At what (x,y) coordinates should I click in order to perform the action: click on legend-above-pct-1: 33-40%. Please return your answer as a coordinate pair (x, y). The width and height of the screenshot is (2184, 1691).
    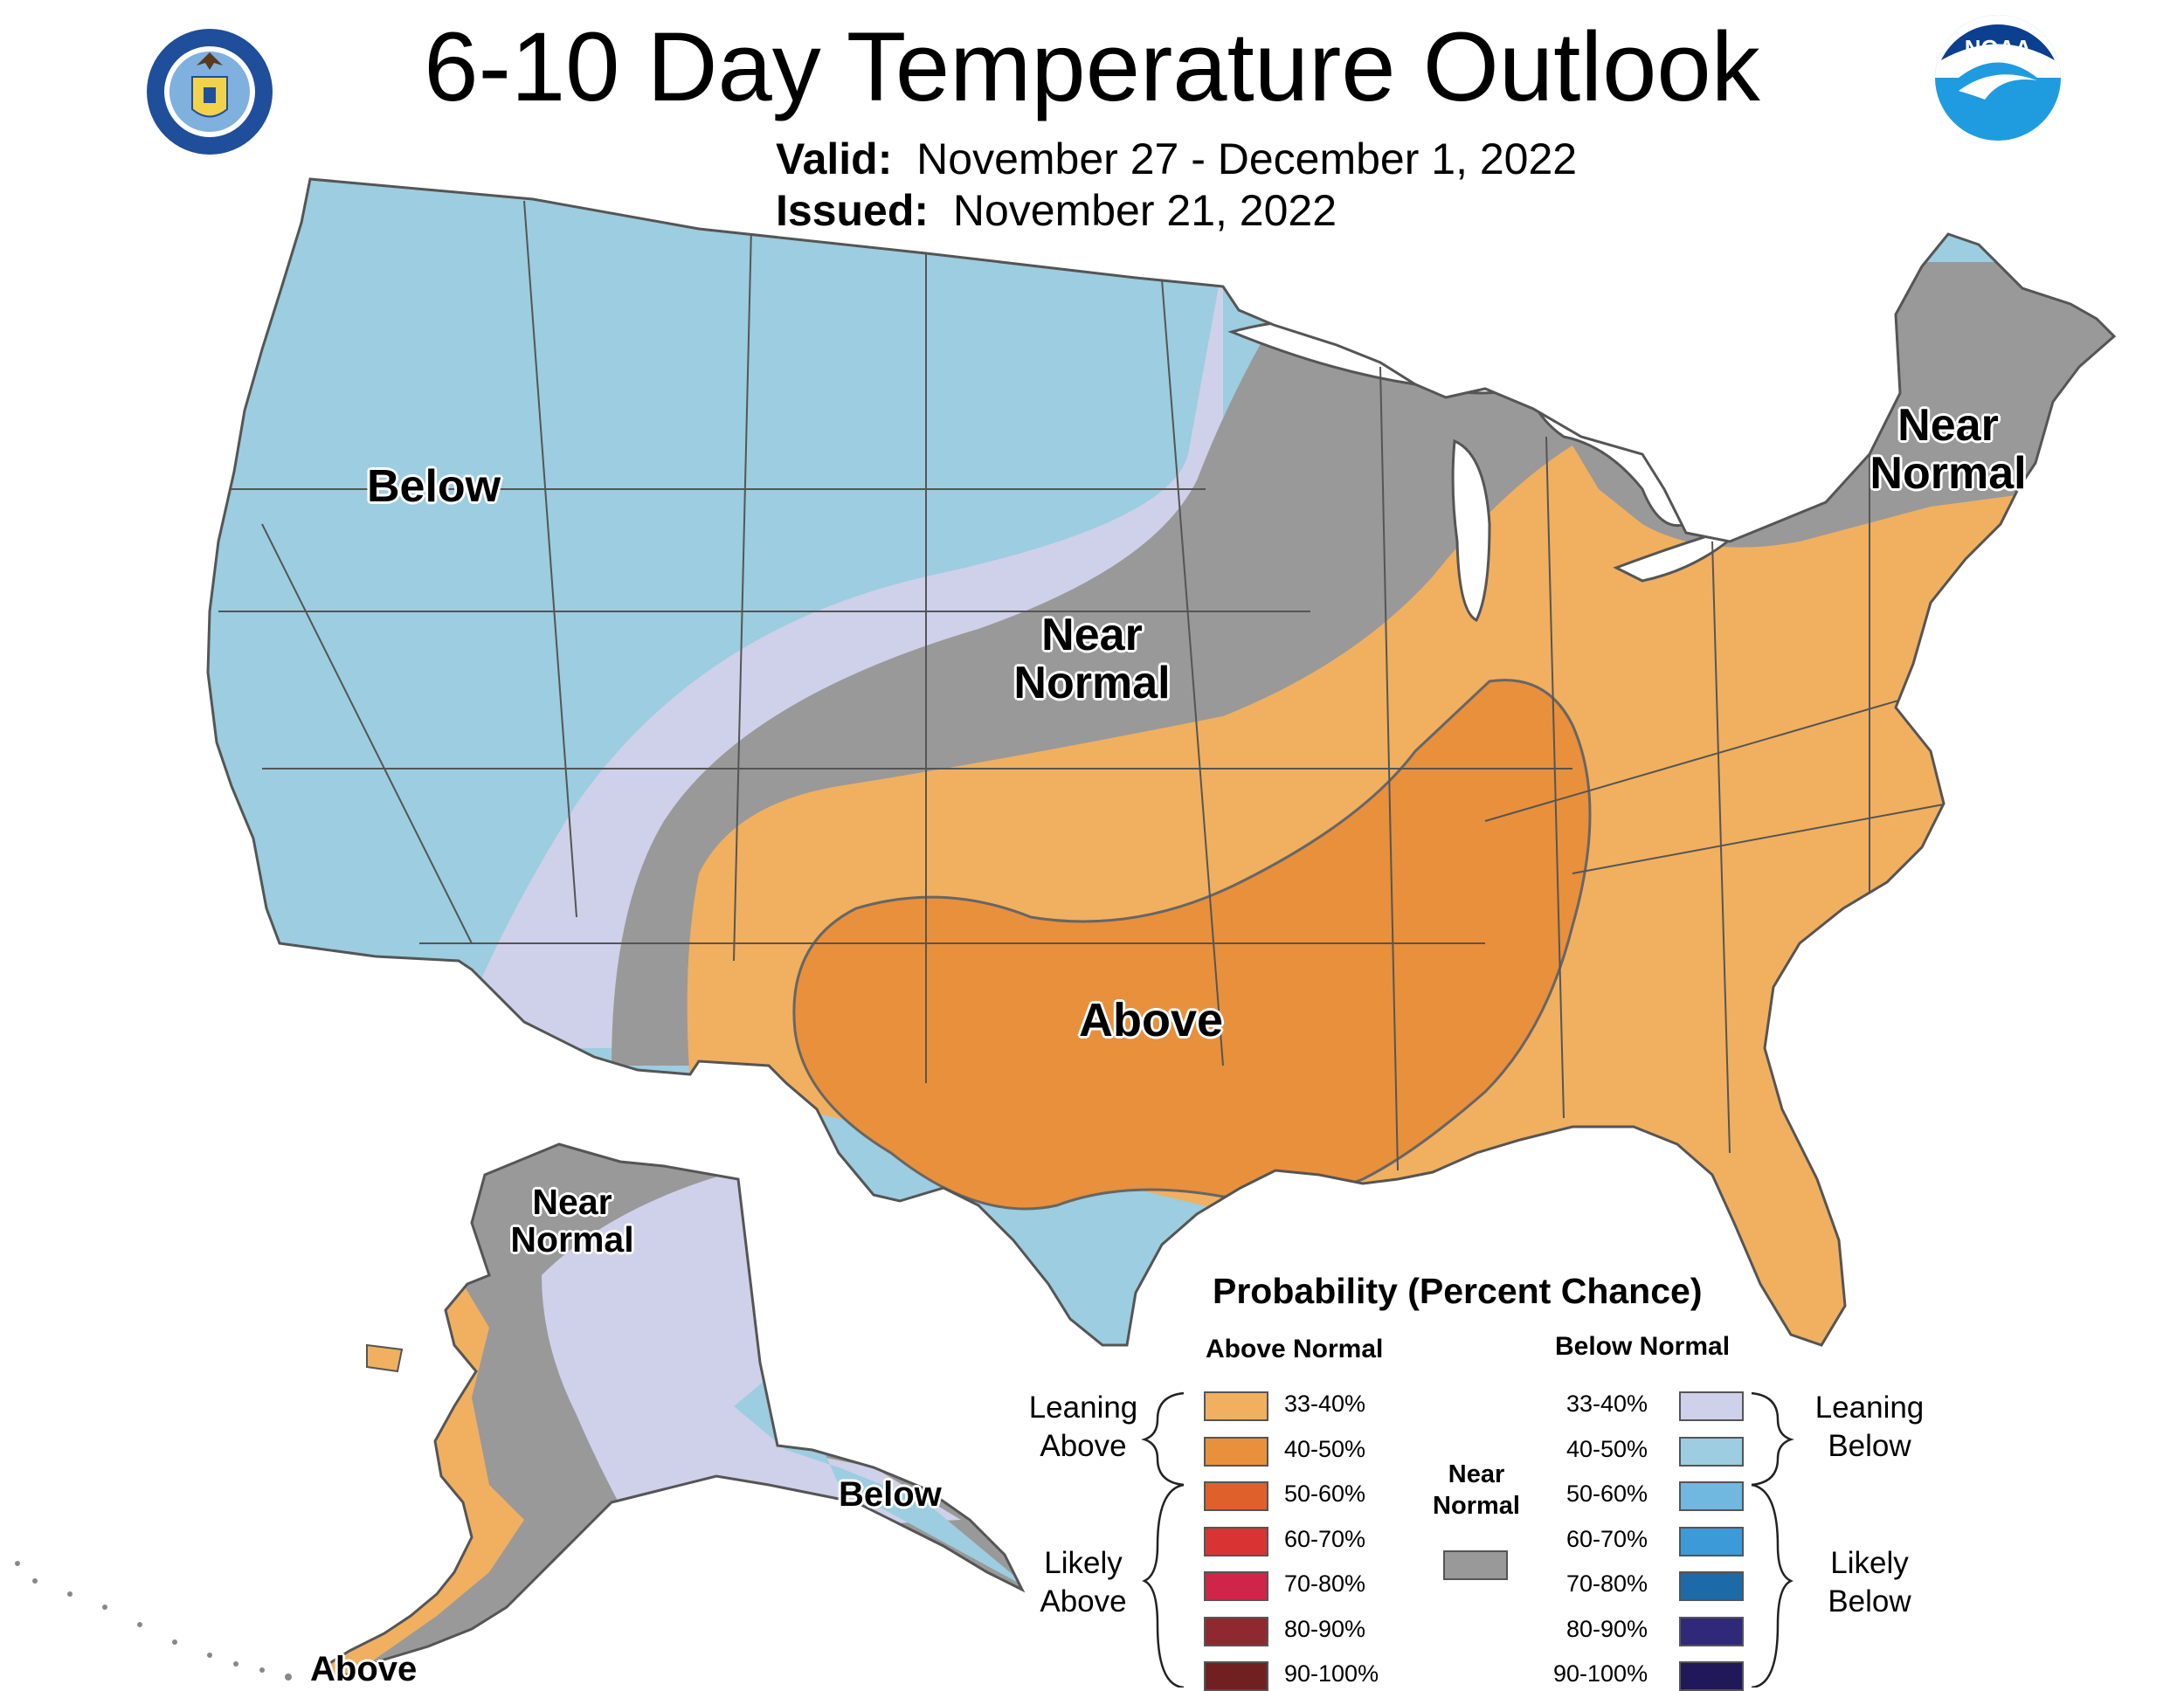
    Looking at the image, I should click on (1325, 1404).